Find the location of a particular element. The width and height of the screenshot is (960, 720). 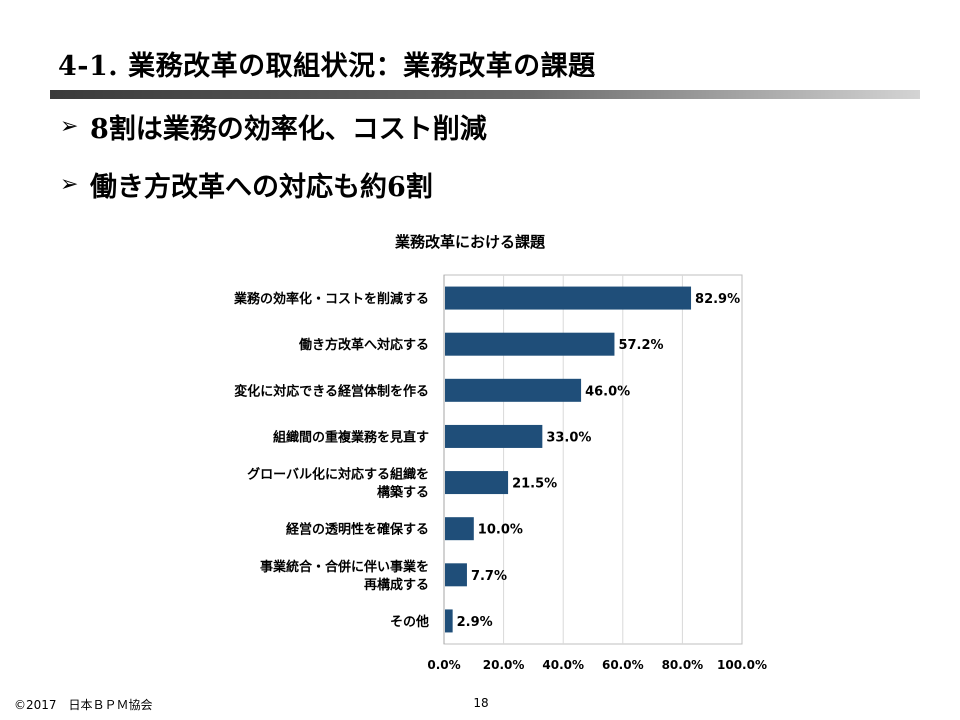

data-label: 7.7% is located at coordinates (489, 576).